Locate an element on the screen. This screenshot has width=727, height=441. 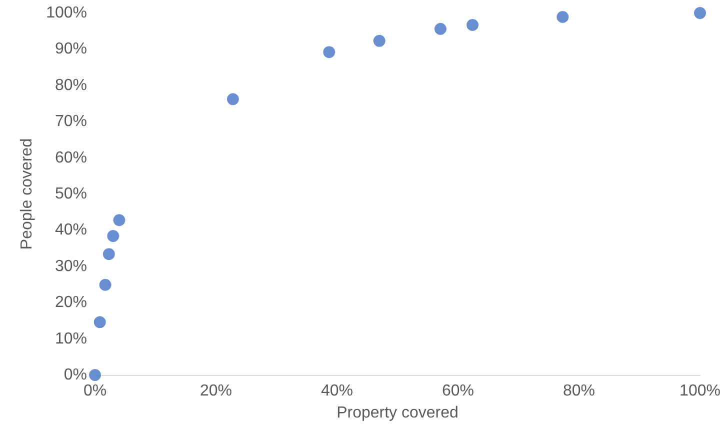
y-tick-label: 100% is located at coordinates (66, 13).